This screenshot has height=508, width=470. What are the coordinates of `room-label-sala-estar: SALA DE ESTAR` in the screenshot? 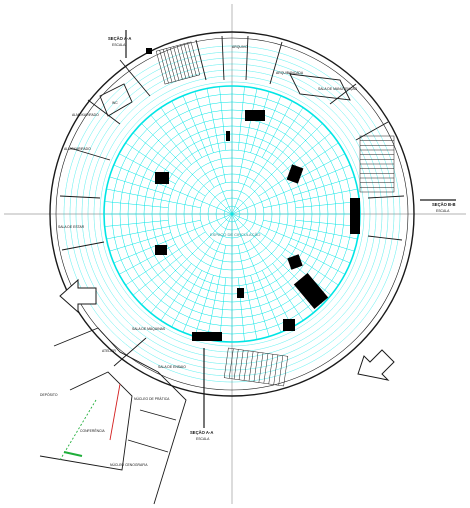 It's located at (71, 227).